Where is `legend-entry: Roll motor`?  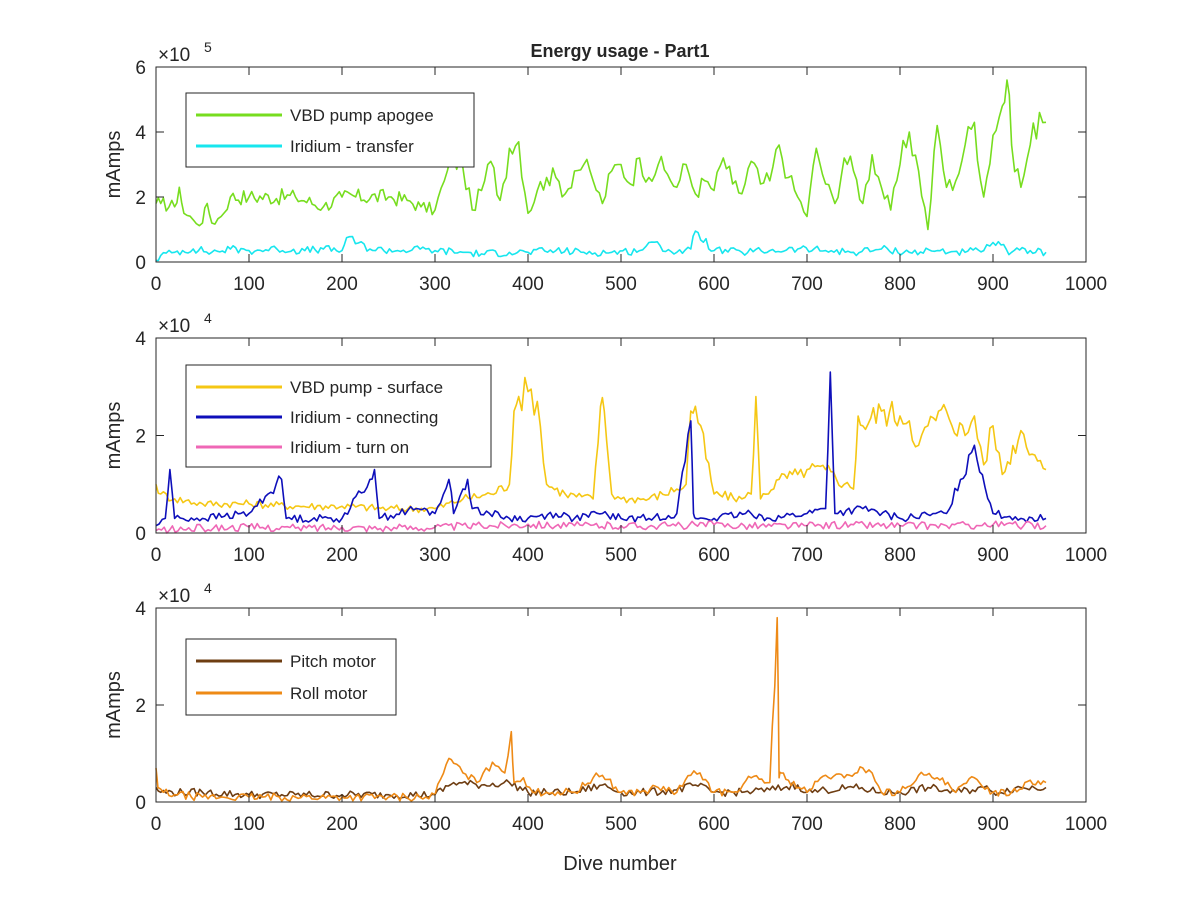 legend-entry: Roll motor is located at coordinates (329, 693).